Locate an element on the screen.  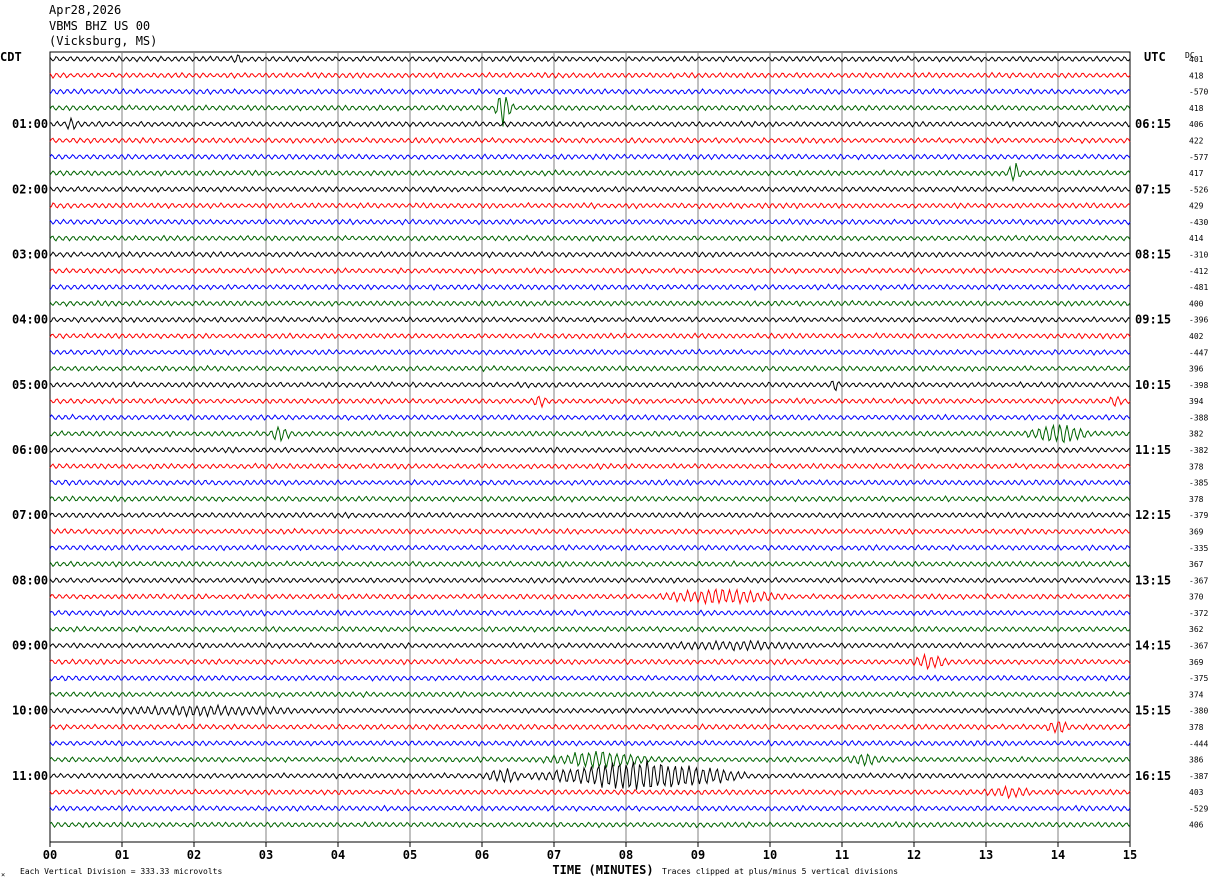
corner-mark: × is located at coordinates (3, 875).